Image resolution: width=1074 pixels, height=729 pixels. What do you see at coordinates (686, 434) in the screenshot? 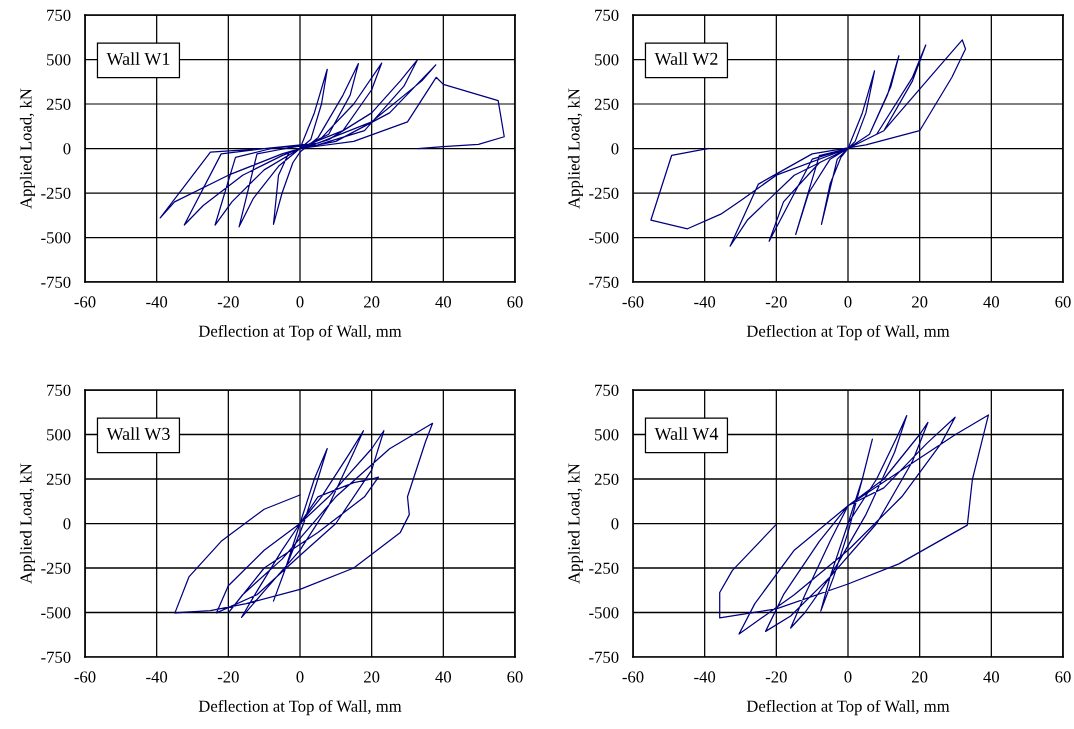
I see `annotation: Wall W4` at bounding box center [686, 434].